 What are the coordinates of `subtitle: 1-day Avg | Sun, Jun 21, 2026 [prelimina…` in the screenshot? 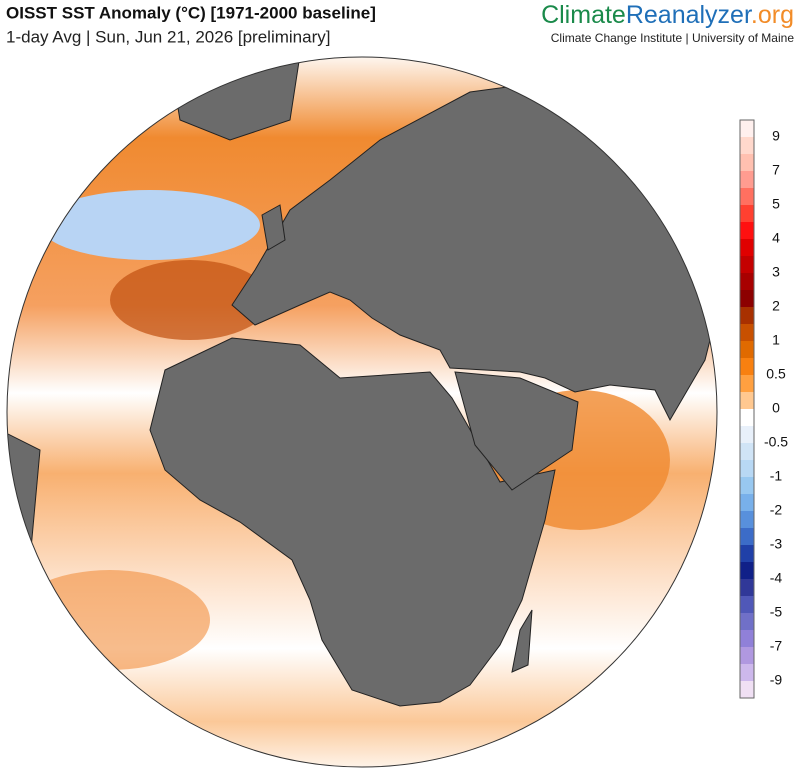 It's located at (168, 36).